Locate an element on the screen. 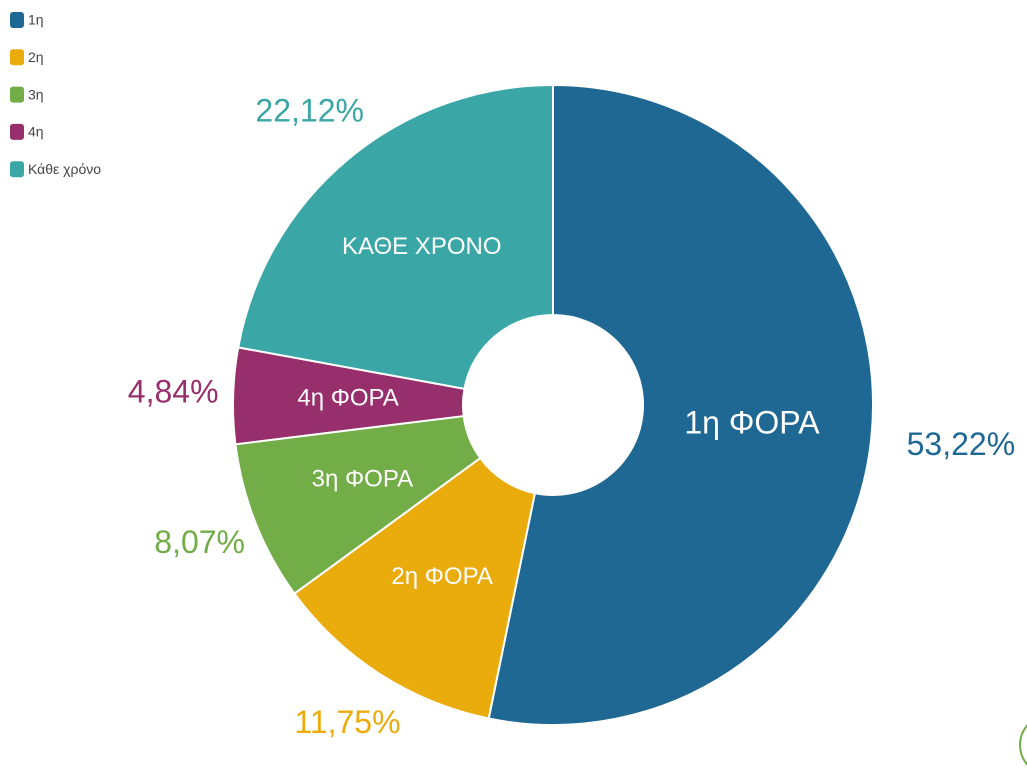  logo is located at coordinates (1023, 745).